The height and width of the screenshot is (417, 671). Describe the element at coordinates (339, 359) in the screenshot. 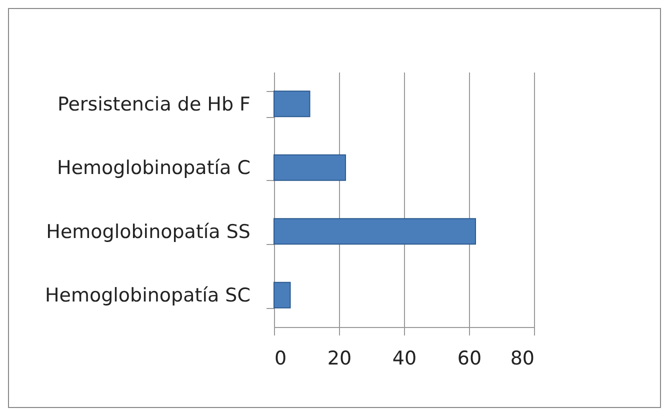

I see `x-tick-label: 20` at that location.